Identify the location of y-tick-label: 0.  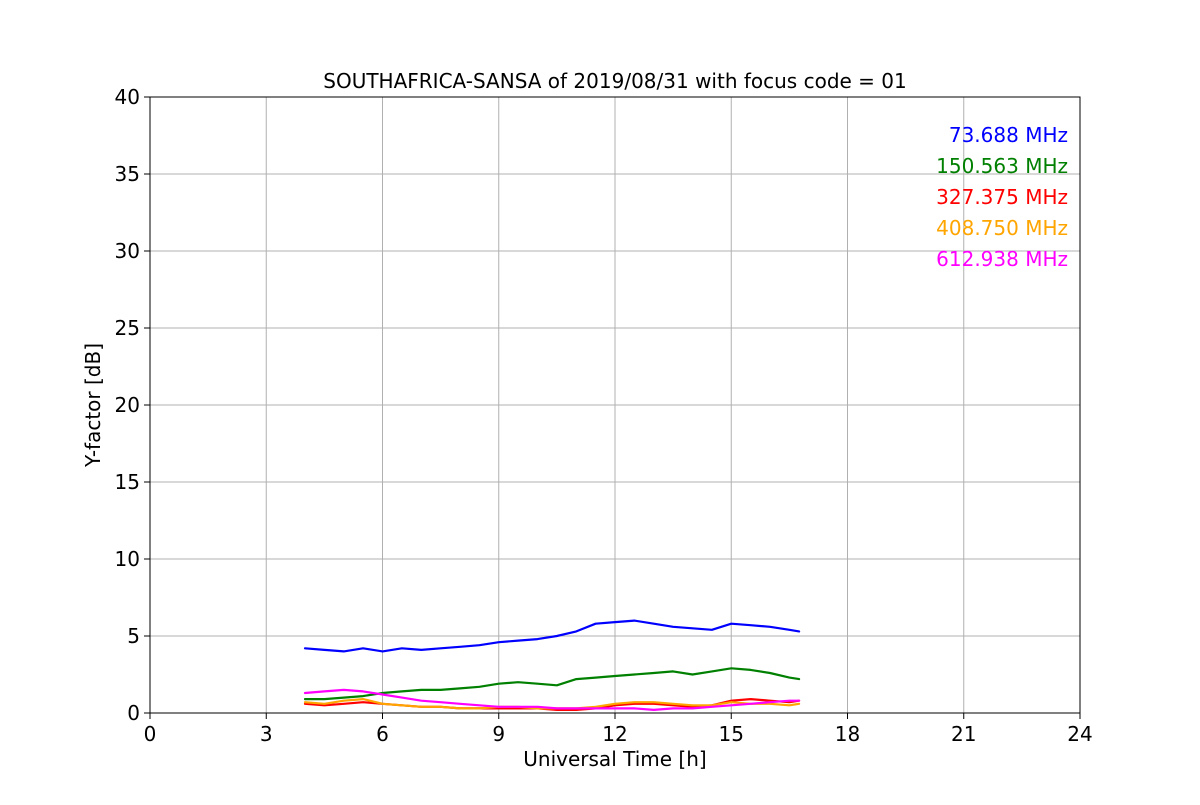
(133, 713).